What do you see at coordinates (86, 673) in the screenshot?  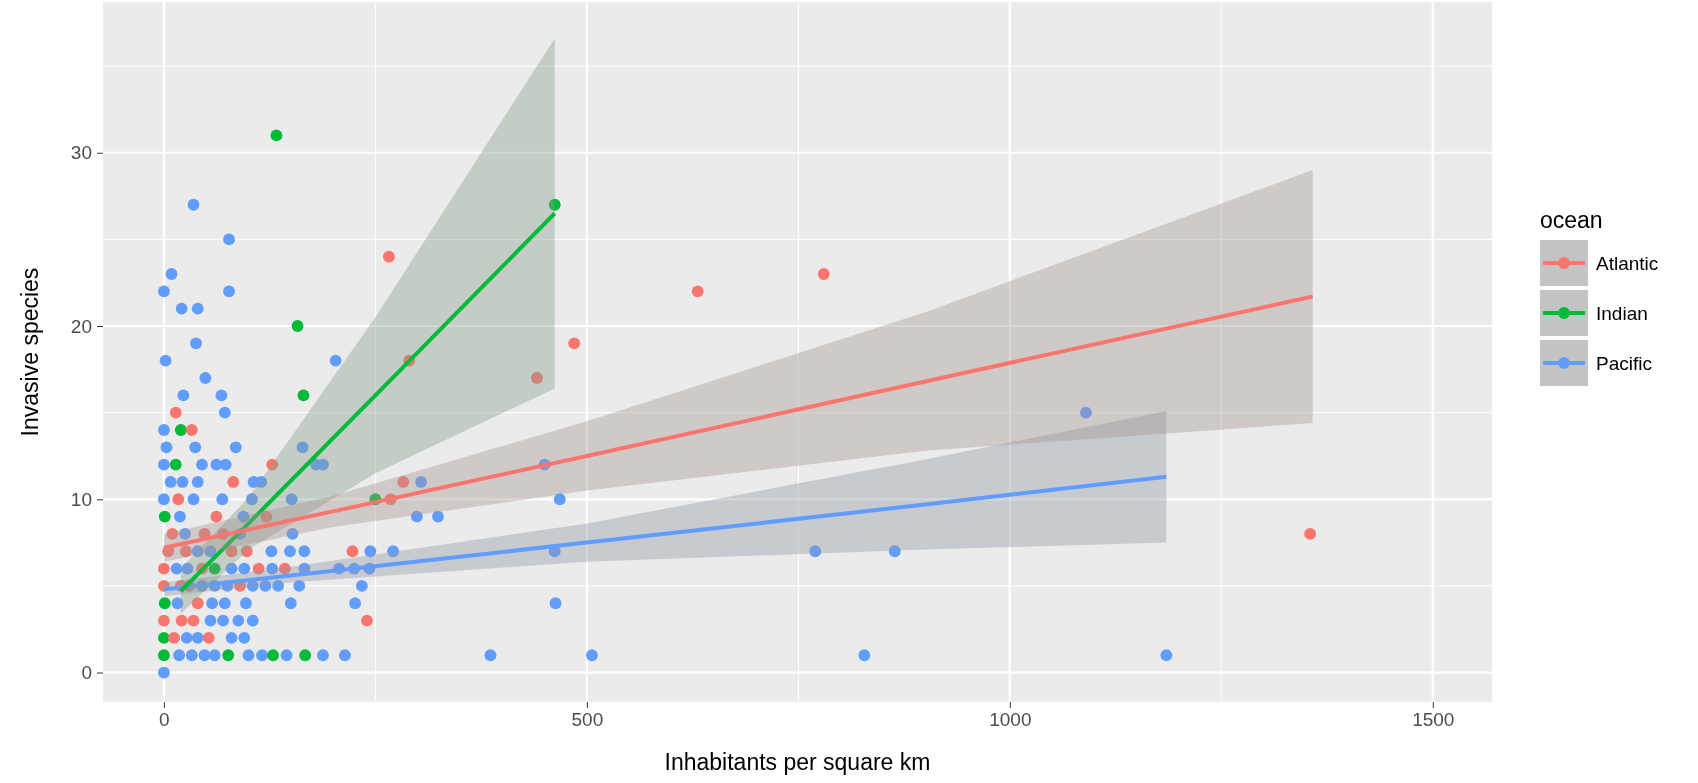 I see `y-tick-label: 0` at bounding box center [86, 673].